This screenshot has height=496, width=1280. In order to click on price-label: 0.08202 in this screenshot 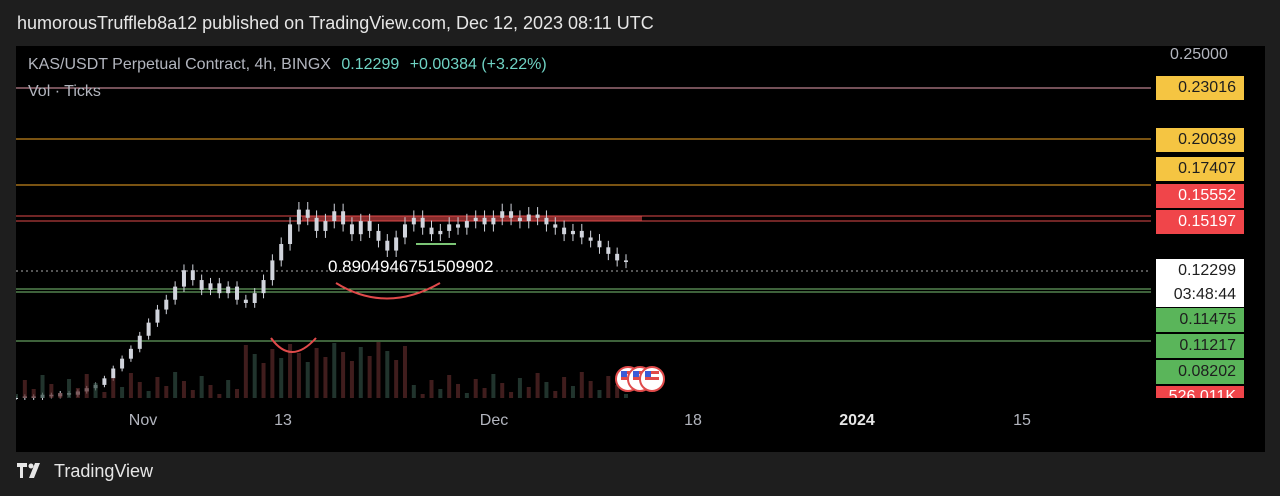, I will do `click(1200, 372)`.